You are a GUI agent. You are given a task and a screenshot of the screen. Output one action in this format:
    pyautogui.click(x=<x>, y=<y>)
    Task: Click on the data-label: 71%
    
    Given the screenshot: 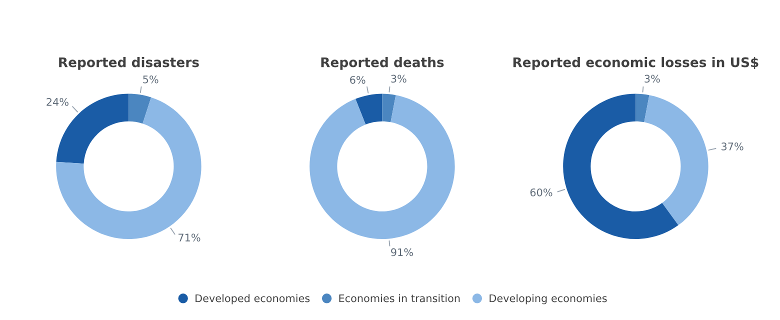 What is the action you would take?
    pyautogui.click(x=189, y=238)
    